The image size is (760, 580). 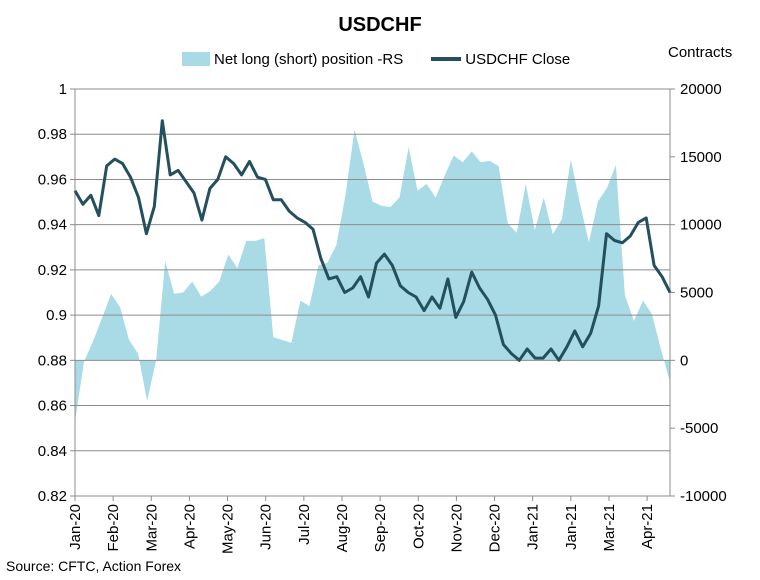 What do you see at coordinates (75, 527) in the screenshot?
I see `x-tick-label: Jan-20` at bounding box center [75, 527].